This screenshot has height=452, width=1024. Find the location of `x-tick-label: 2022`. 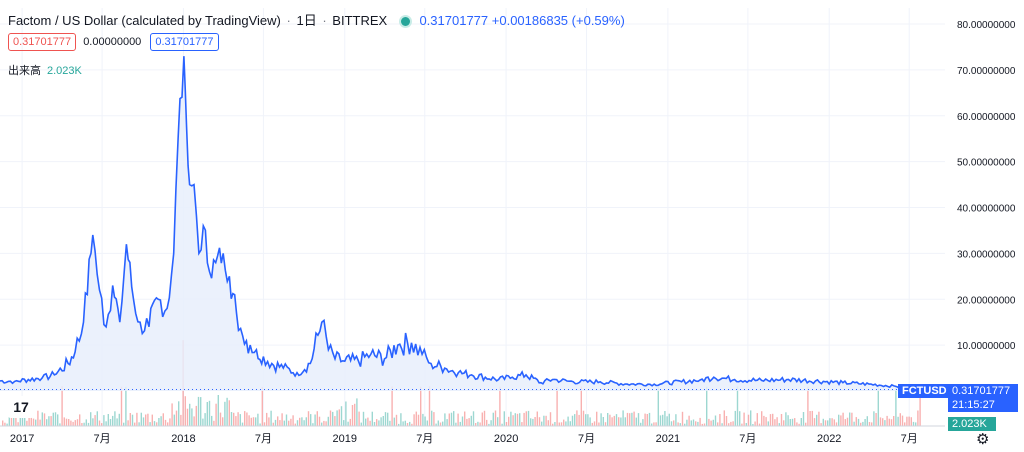

x-tick-label: 2022 is located at coordinates (829, 439).